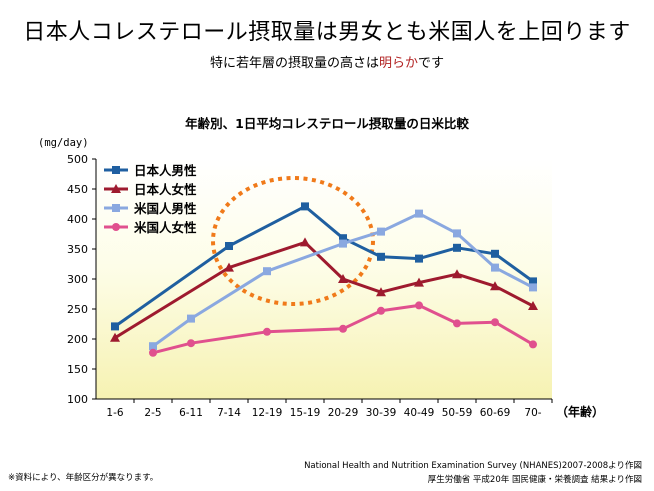 Image resolution: width=654 pixels, height=491 pixels. Describe the element at coordinates (152, 413) in the screenshot. I see `x-tick-label: 2-5` at that location.